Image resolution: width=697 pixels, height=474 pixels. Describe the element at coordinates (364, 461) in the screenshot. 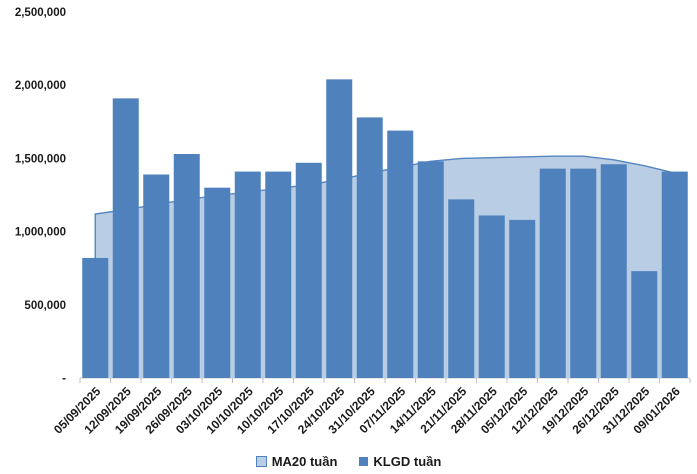

I see `klgd-legend-swatch` at that location.